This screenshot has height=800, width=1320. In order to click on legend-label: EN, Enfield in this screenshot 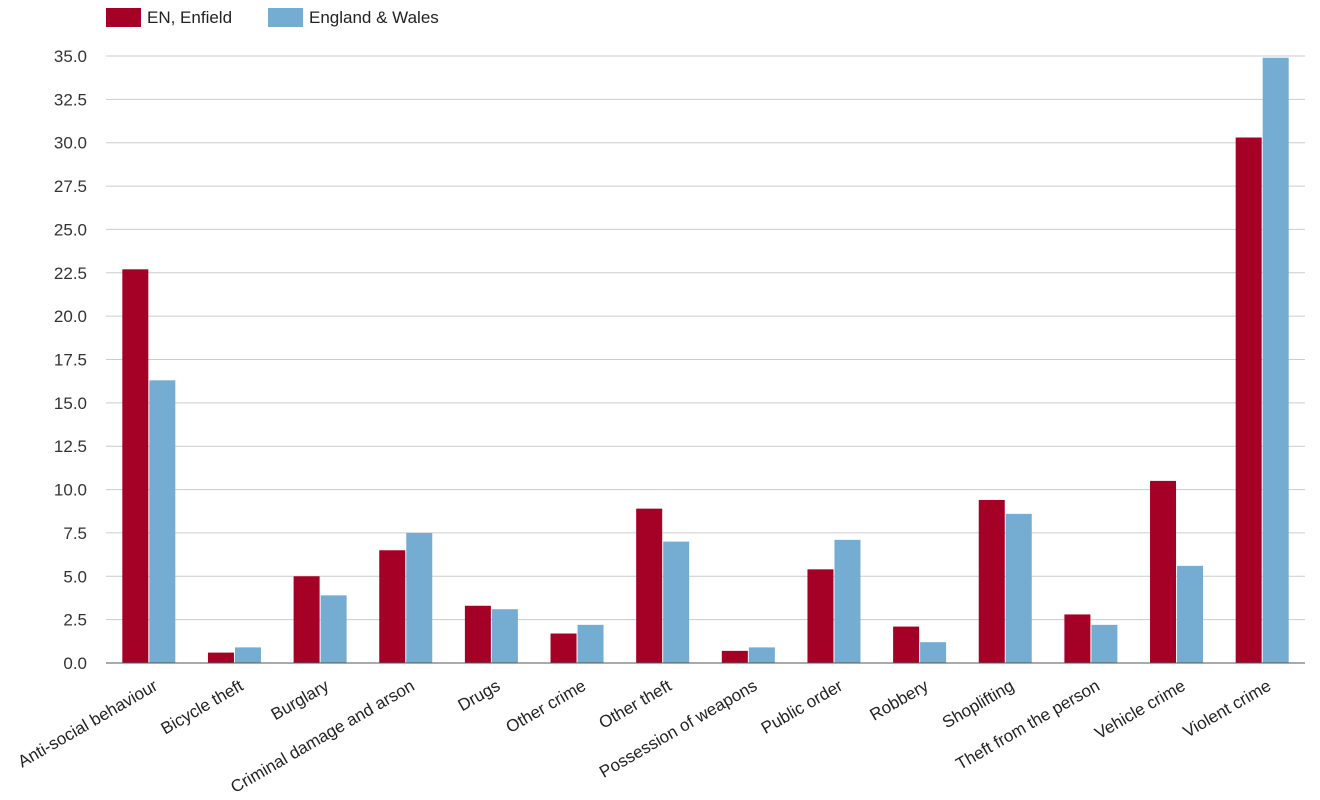, I will do `click(189, 17)`.